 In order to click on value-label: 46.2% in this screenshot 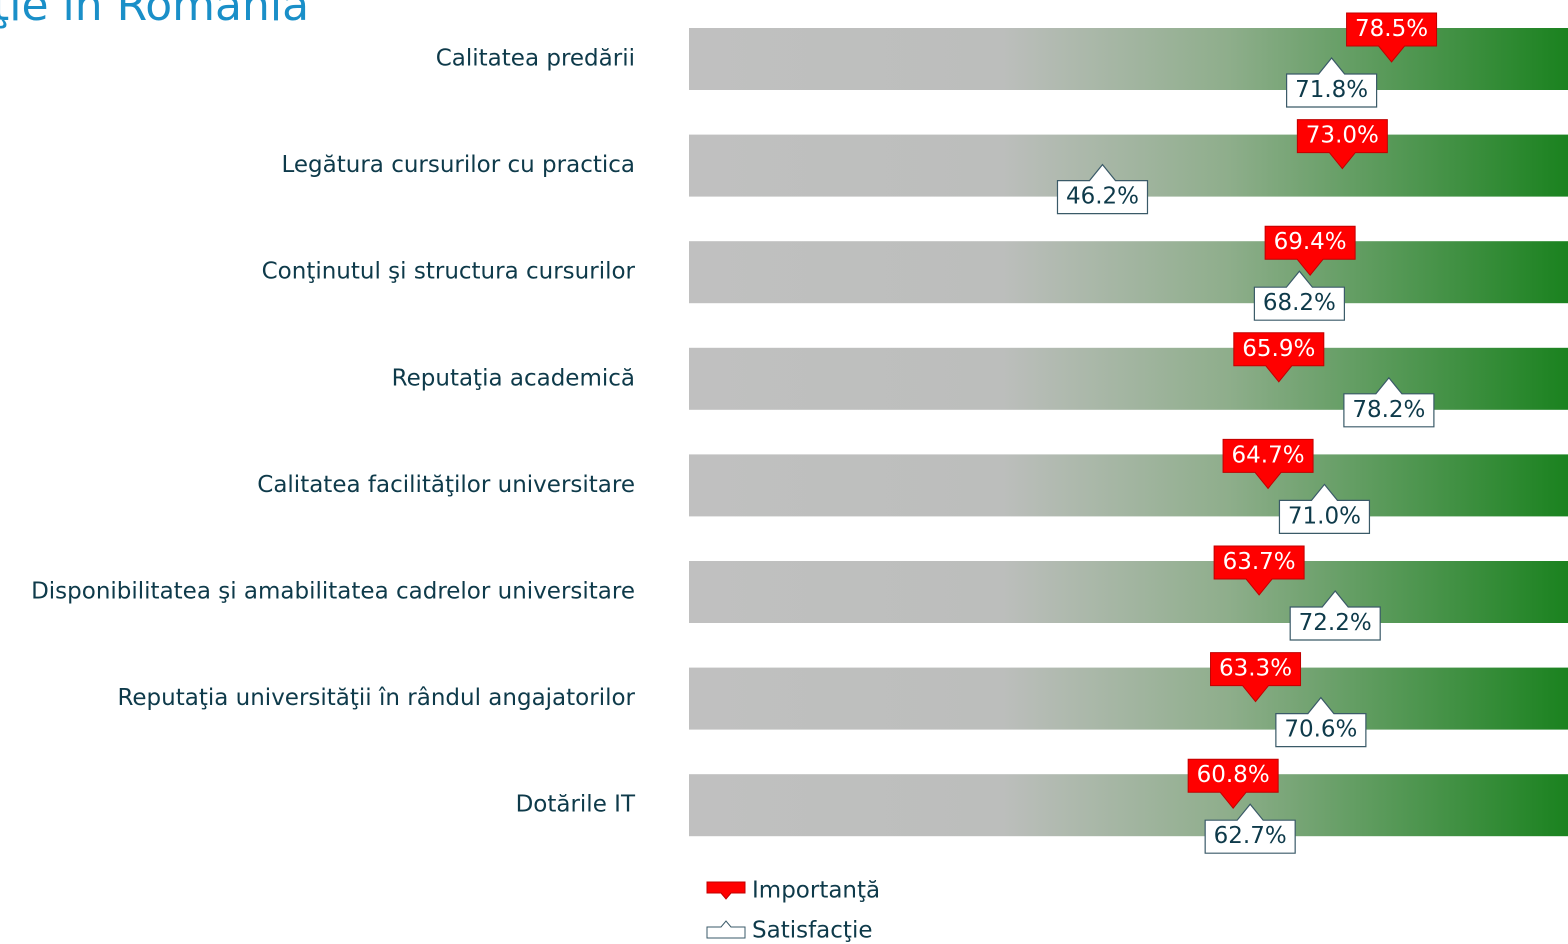, I will do `click(1102, 197)`.